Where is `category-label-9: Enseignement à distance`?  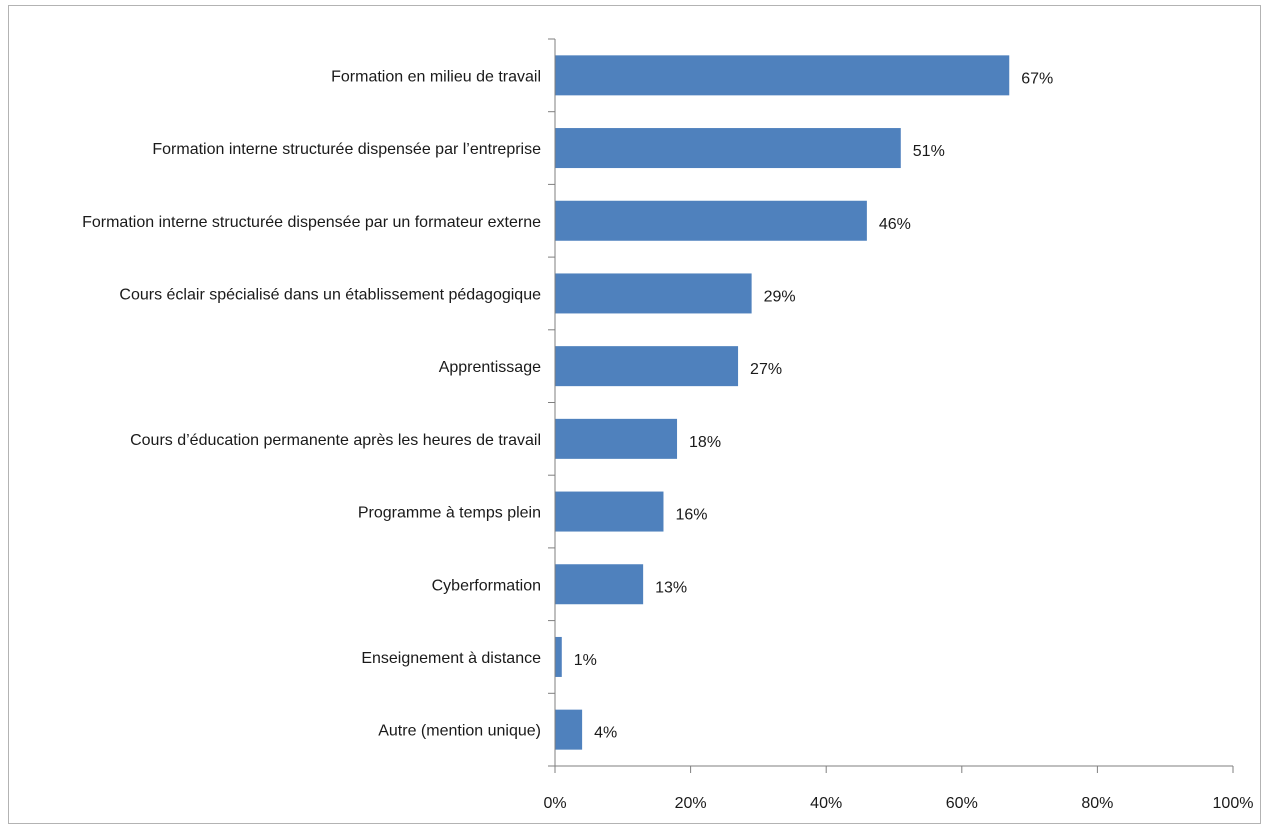
category-label-9: Enseignement à distance is located at coordinates (451, 658).